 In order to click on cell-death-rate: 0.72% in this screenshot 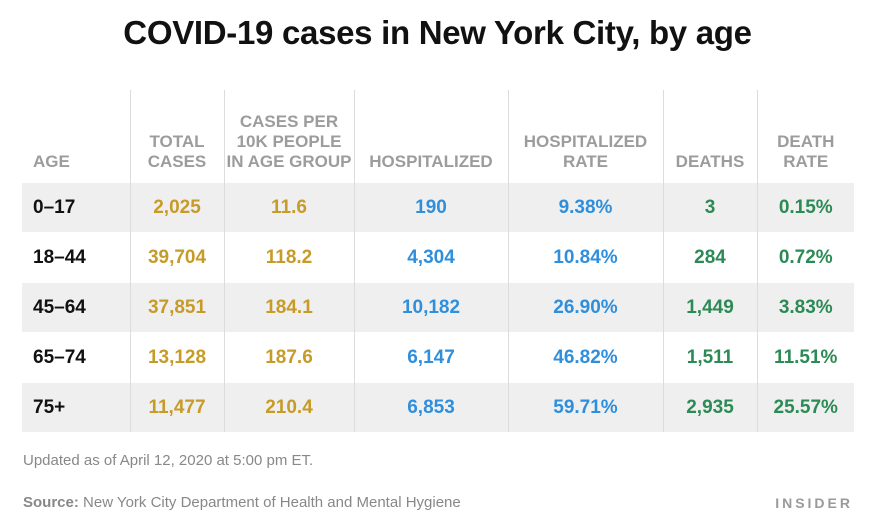, I will do `click(805, 257)`.